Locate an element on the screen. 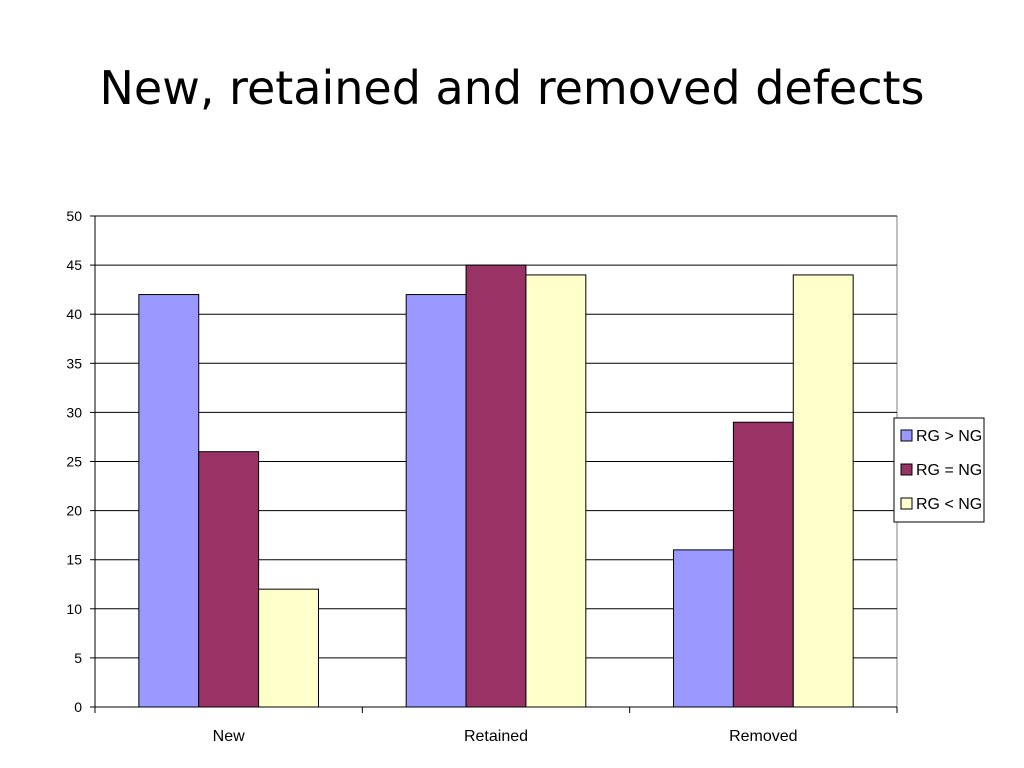  y-tick-label: 30 is located at coordinates (74, 412).